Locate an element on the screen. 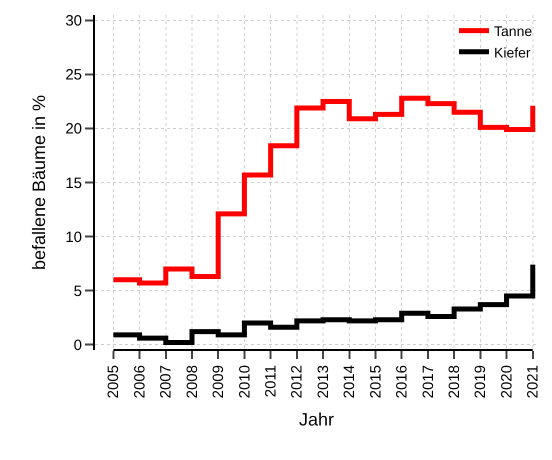 The image size is (552, 460). x-tick-label: 2011 is located at coordinates (271, 381).